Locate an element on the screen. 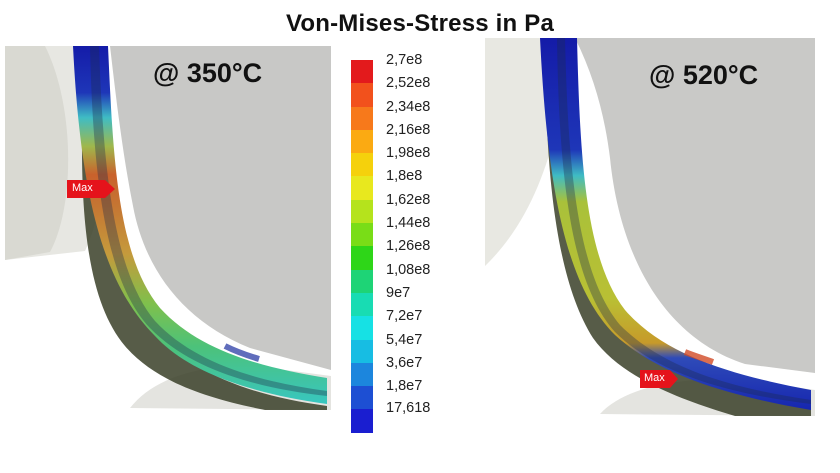 The height and width of the screenshot is (473, 840). legend-label: 1,08e8 is located at coordinates (408, 269).